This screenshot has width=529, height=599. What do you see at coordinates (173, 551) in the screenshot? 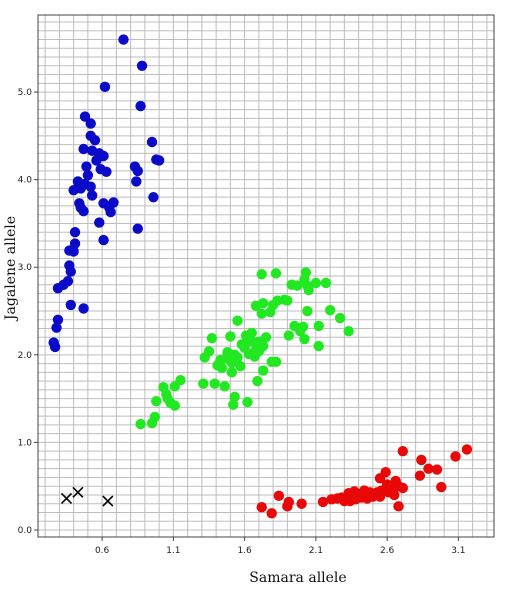
I see `x-tick-label: 1.1` at bounding box center [173, 551].